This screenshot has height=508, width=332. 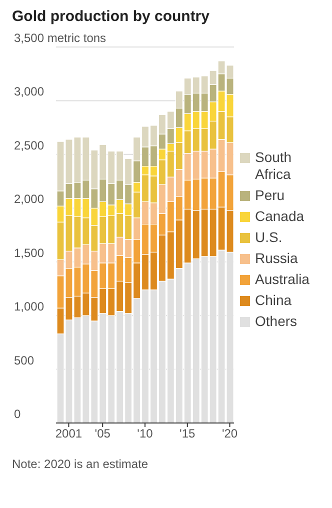 I want to click on legend-label: Others, so click(x=276, y=321).